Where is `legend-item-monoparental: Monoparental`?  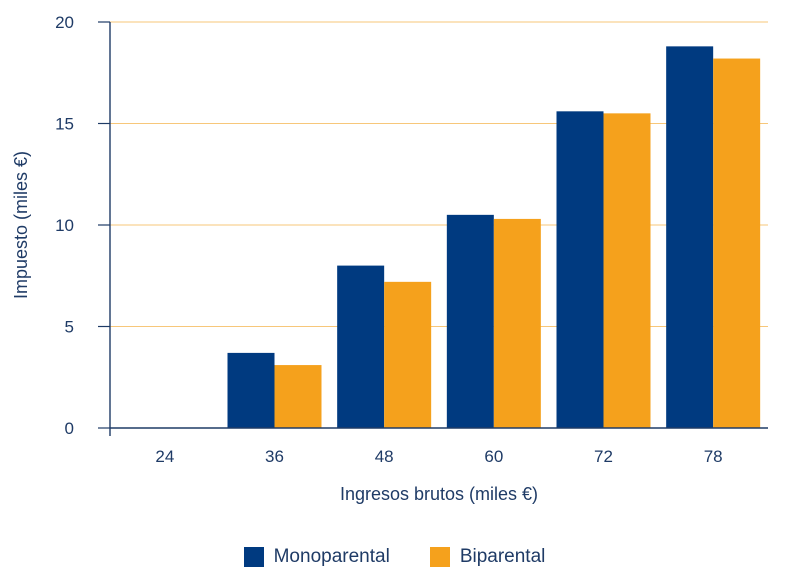 legend-item-monoparental: Monoparental is located at coordinates (316, 557).